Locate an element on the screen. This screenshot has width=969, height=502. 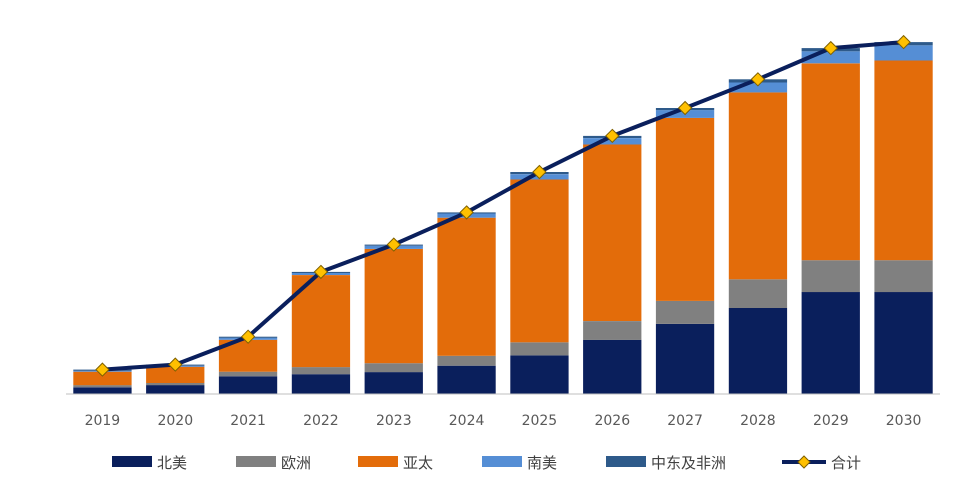
x-tick-label-2028: 2028 is located at coordinates (758, 421).